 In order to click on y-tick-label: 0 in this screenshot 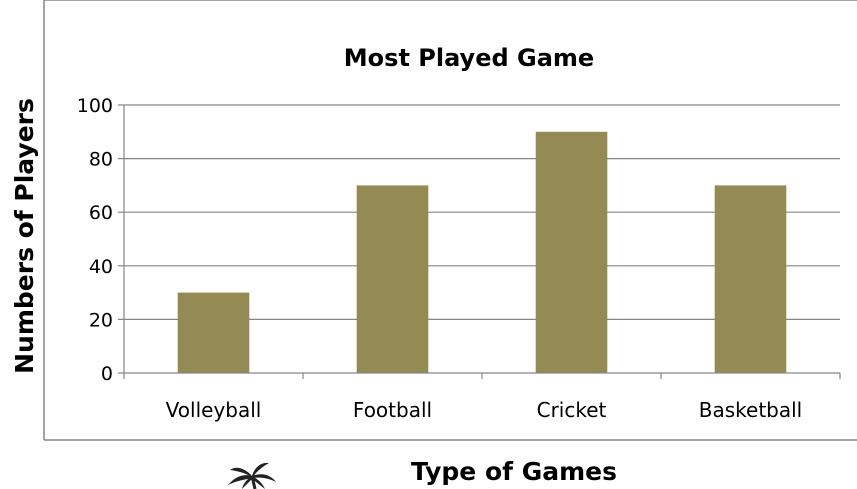, I will do `click(107, 374)`.